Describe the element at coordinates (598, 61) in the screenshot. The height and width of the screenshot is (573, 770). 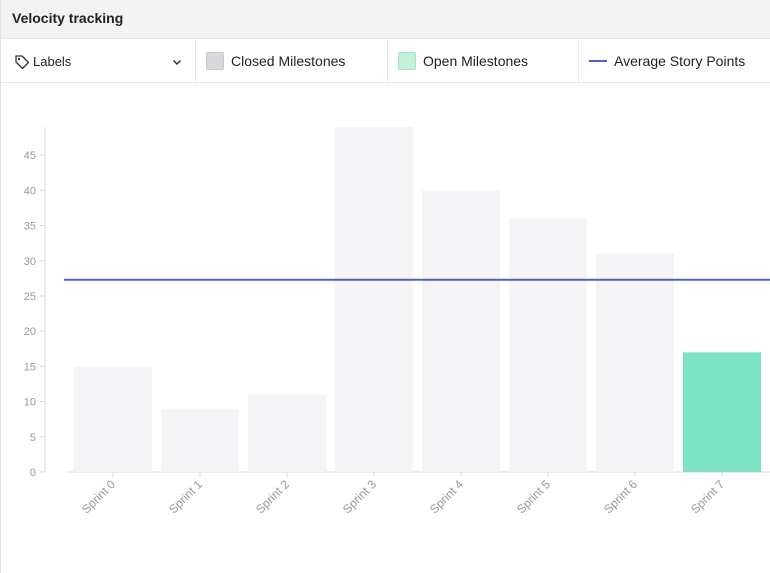
I see `average-line-swatch` at that location.